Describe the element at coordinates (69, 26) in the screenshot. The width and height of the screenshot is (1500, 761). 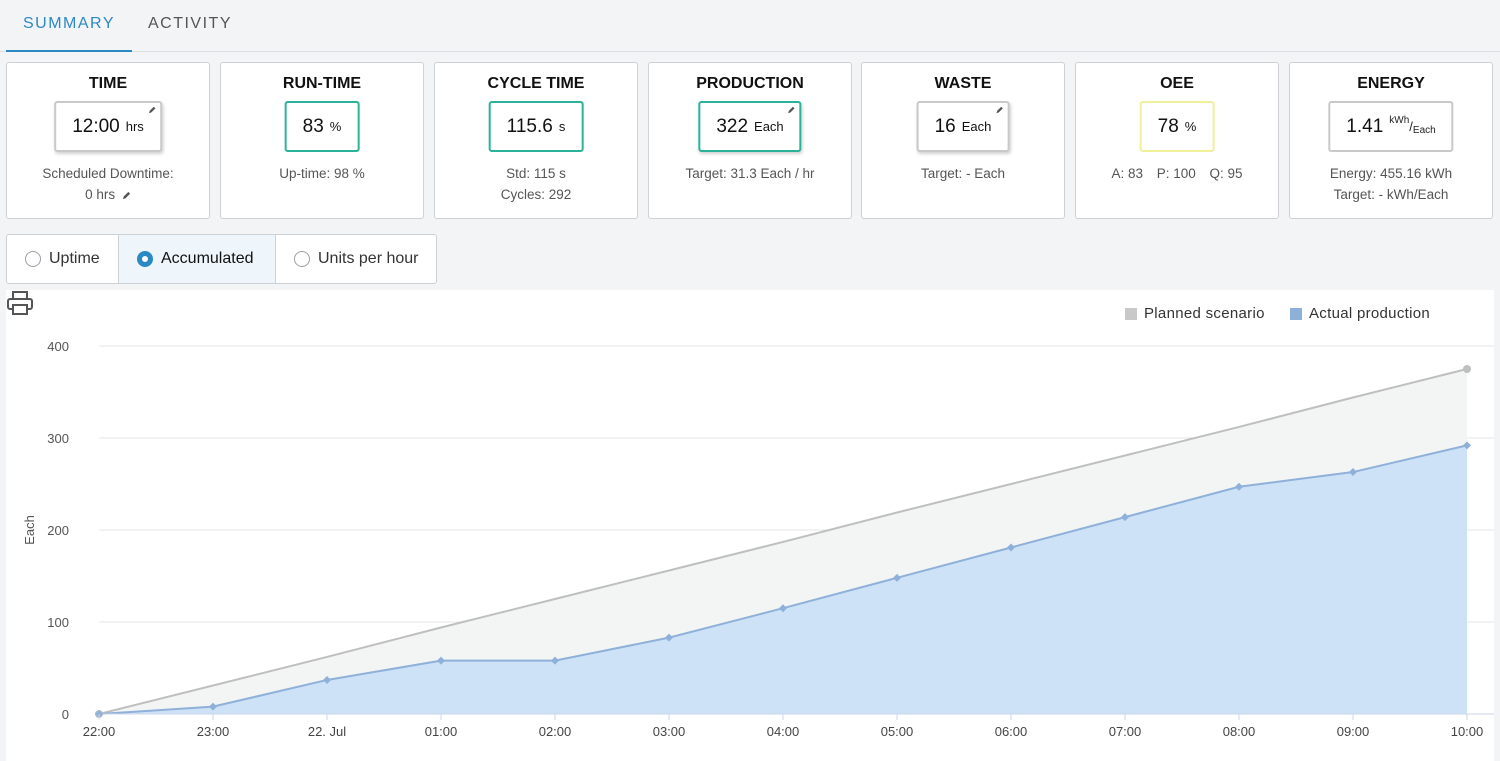
I see `tab-summary: SUMMARY` at that location.